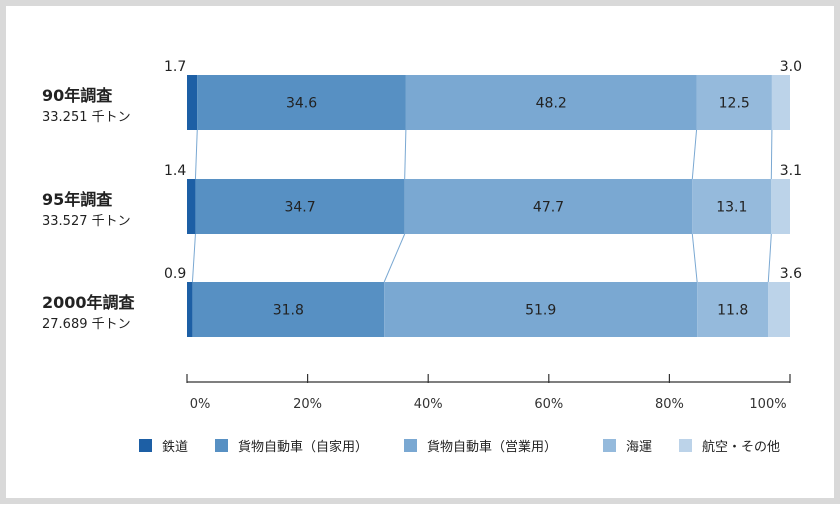 The image size is (840, 510). I want to click on row-title: 95年調査, so click(77, 199).